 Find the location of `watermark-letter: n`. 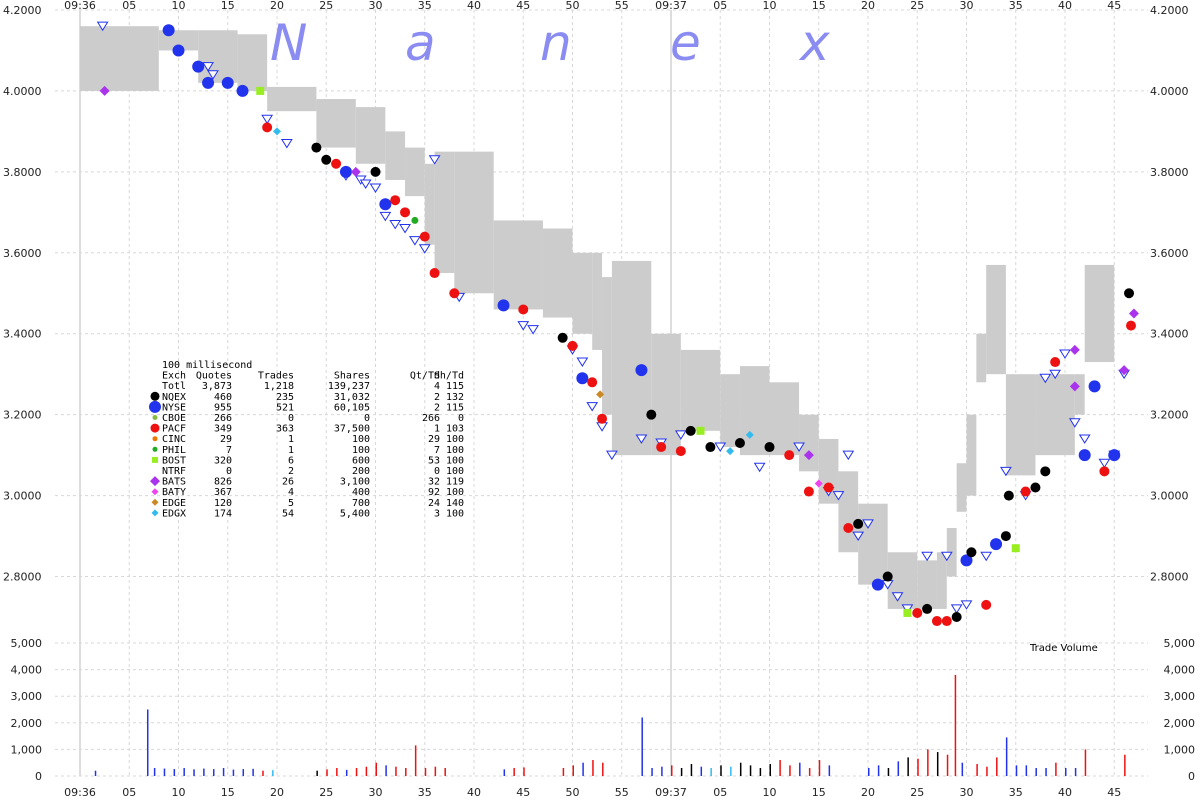

watermark-letter: n is located at coordinates (556, 43).